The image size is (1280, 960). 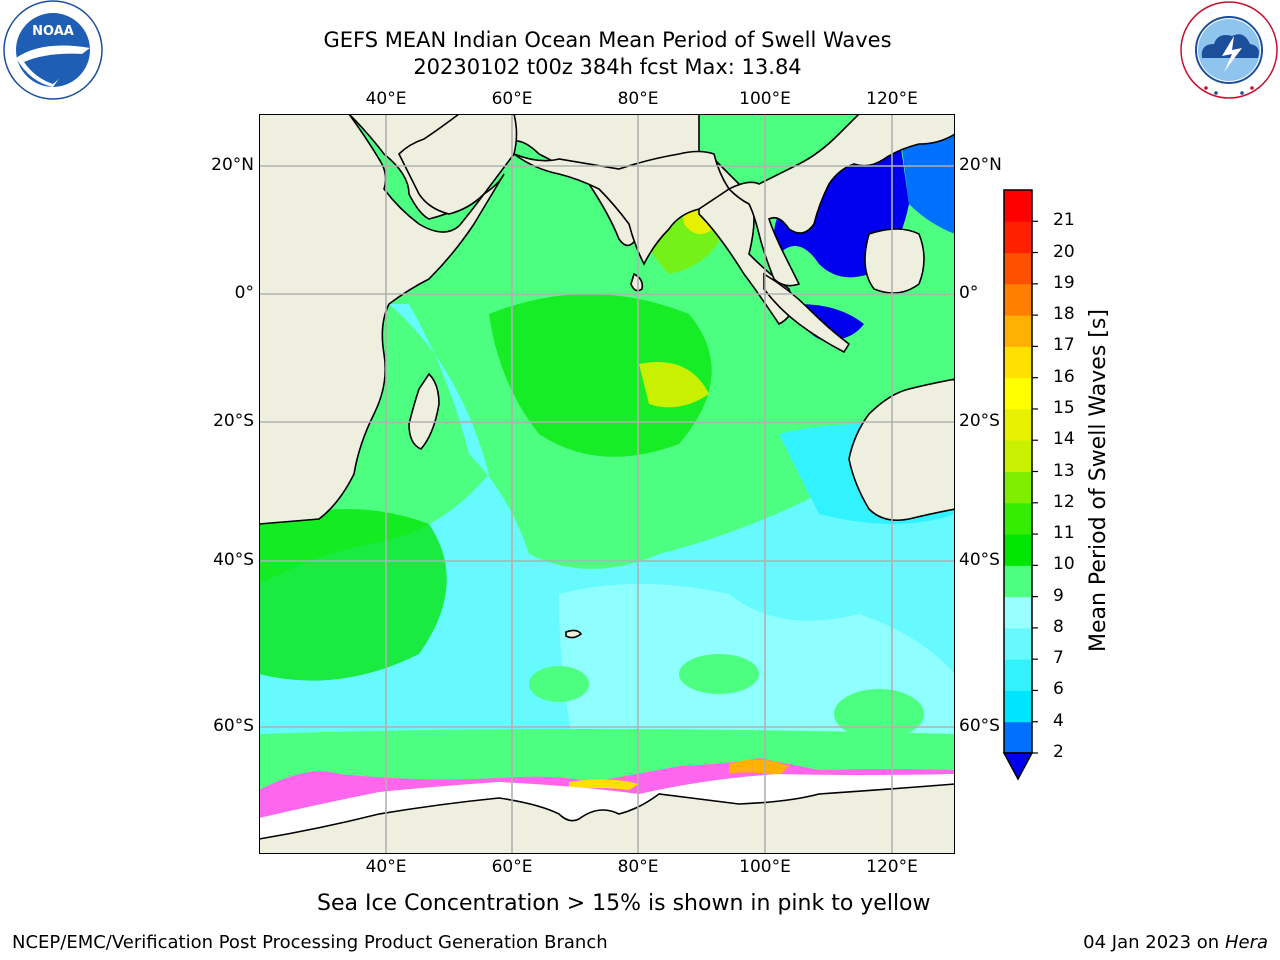 What do you see at coordinates (1154, 942) in the screenshot?
I see `footer-date-text: 04 Jan 2023 on` at bounding box center [1154, 942].